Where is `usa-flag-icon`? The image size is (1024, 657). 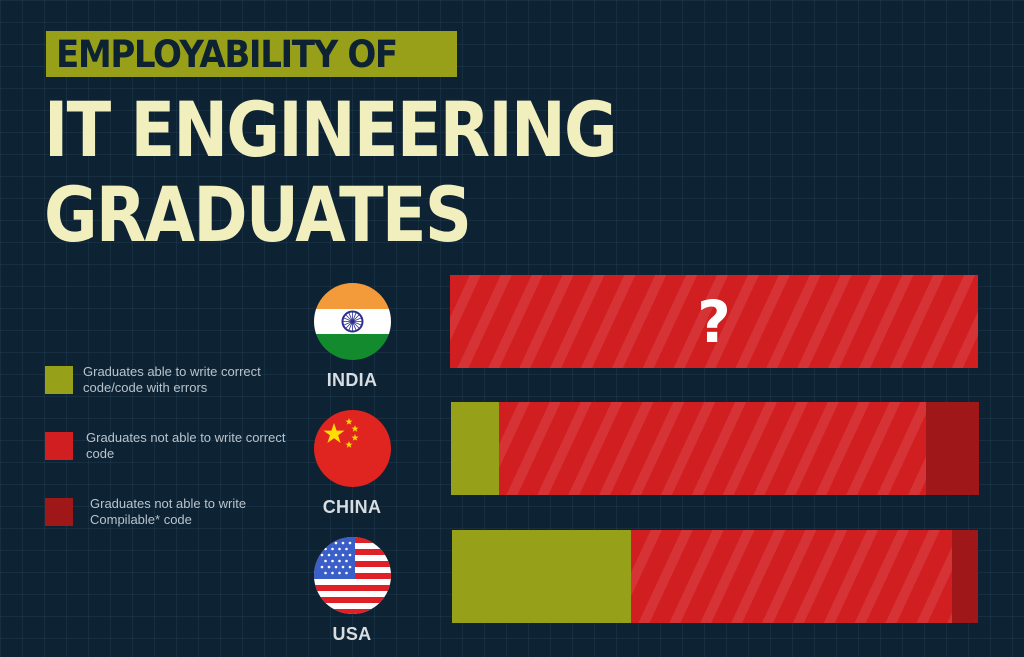 usa-flag-icon is located at coordinates (352, 575).